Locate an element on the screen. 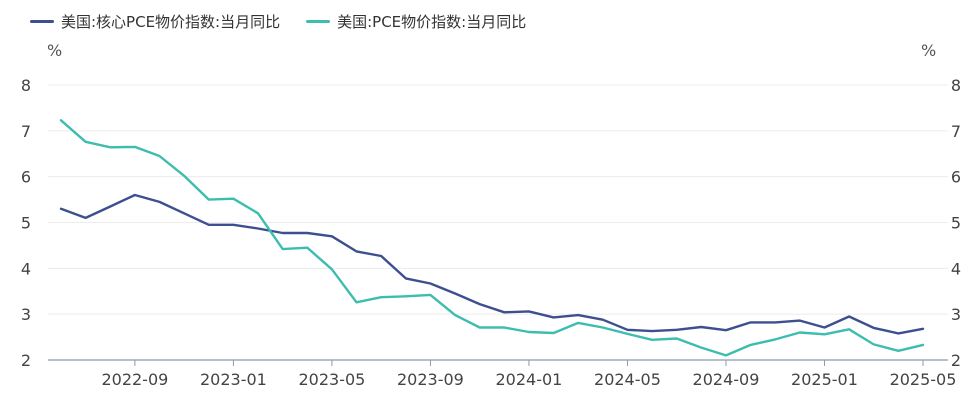 The image size is (974, 400). legend-label-core-pce: 美国:核心PCE物价指数:当月同比 is located at coordinates (171, 22).